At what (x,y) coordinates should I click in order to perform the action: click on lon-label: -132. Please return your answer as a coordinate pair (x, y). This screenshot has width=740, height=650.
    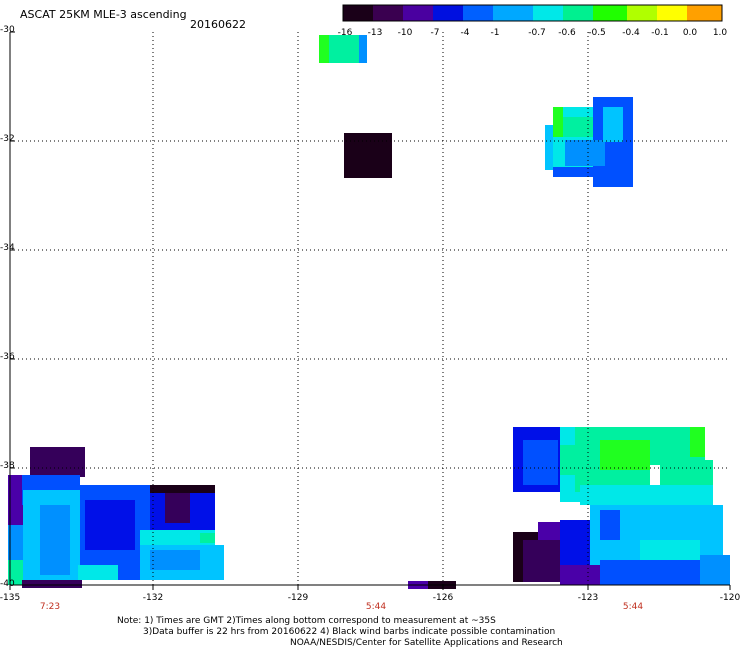
    Looking at the image, I should click on (153, 598).